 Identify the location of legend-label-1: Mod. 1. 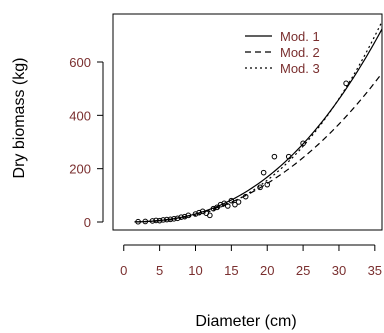
(300, 36).